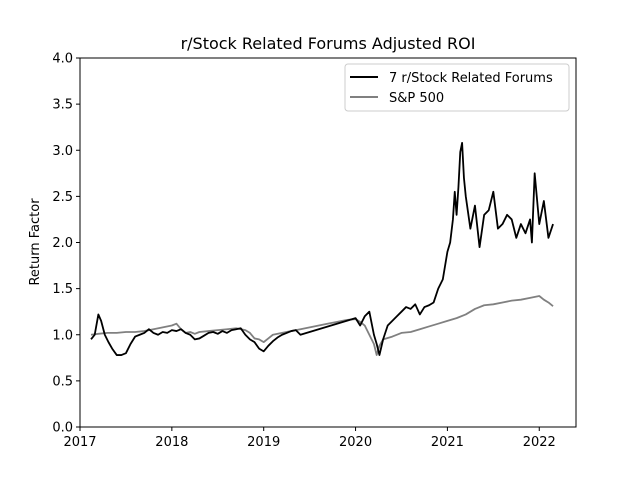  I want to click on y-tick-label: 1.0, so click(62, 335).